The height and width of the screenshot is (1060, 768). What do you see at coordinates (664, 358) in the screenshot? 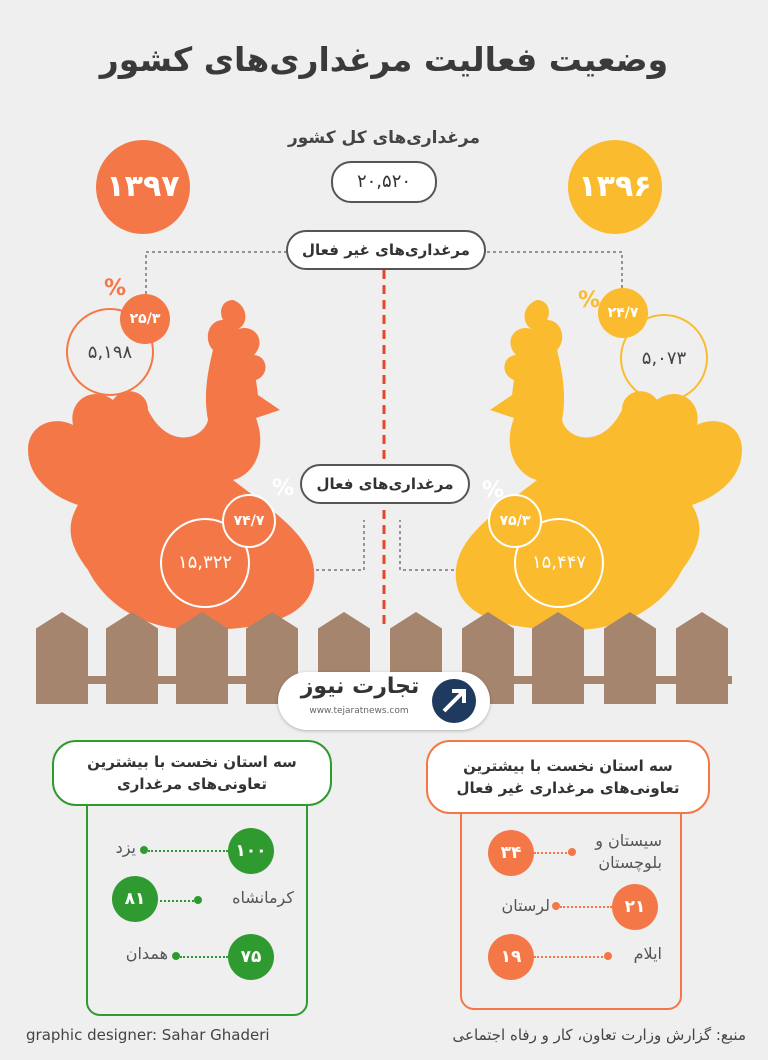
I see `inactive-1396-value: ۵,۰۷۳` at bounding box center [664, 358].